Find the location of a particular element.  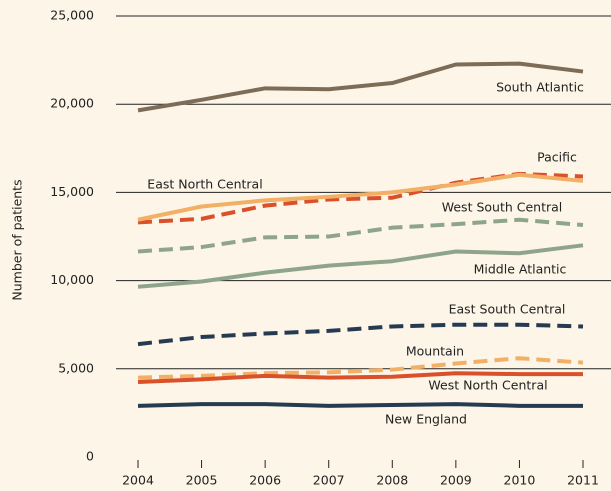

series-label: West South Central is located at coordinates (502, 207).